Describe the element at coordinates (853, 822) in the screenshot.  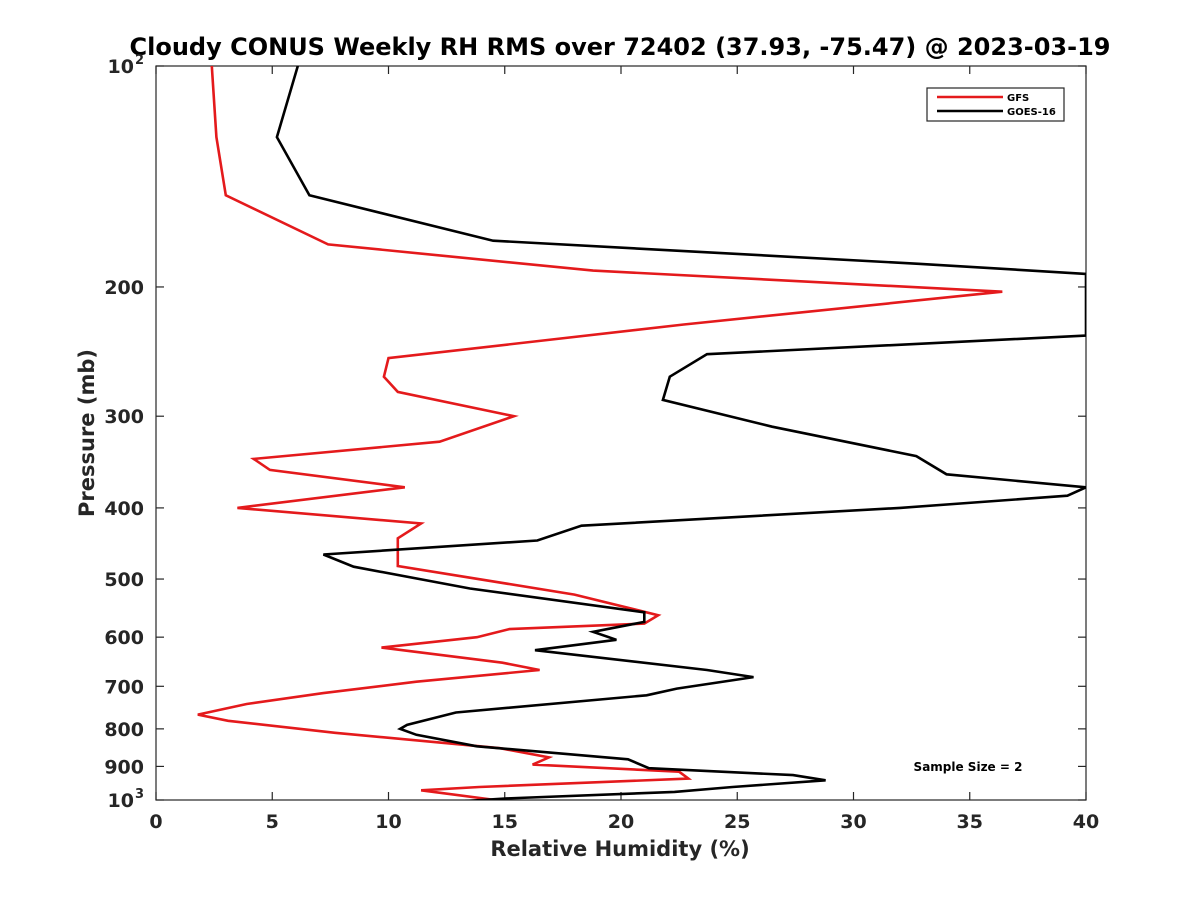
I see `x-tick-label: 30` at that location.